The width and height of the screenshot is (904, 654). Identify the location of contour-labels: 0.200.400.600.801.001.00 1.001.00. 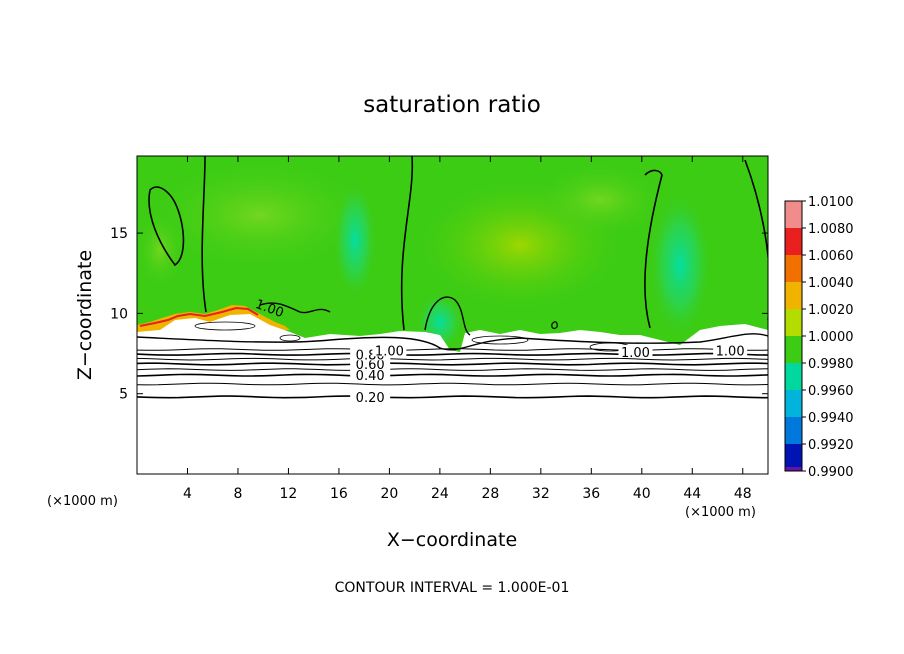
(500, 351).